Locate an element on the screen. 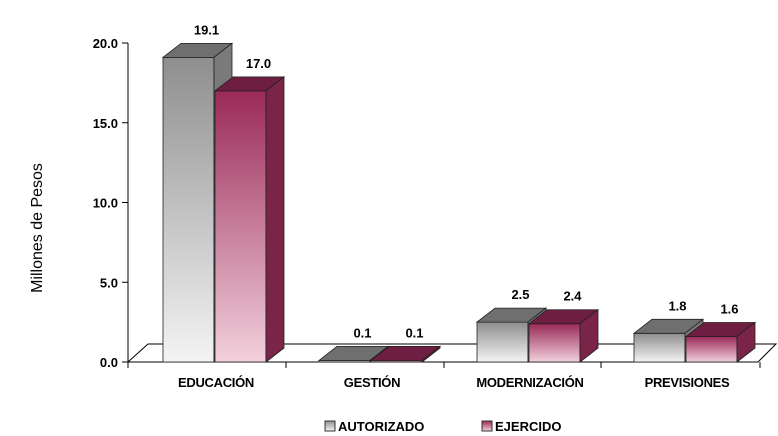 Image resolution: width=778 pixels, height=436 pixels. value-label-autorizado-3: 1.8 is located at coordinates (677, 305).